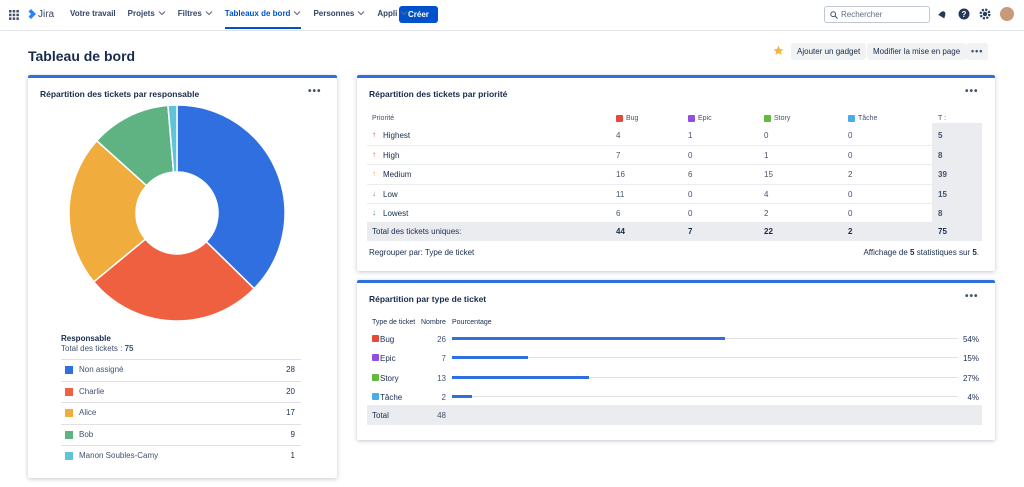 The image size is (1024, 487). Describe the element at coordinates (942, 174) in the screenshot. I see `cell: 39` at that location.